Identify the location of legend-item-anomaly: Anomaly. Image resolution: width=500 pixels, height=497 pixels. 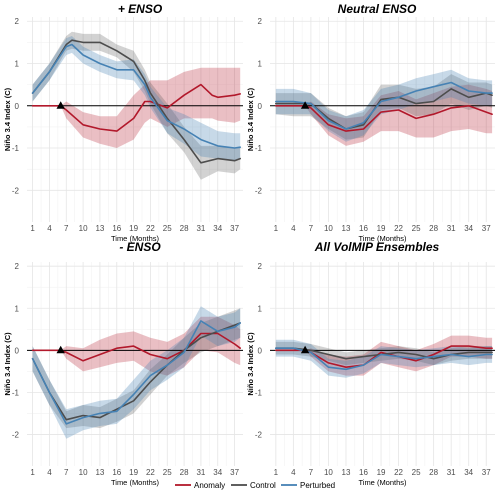
(200, 485).